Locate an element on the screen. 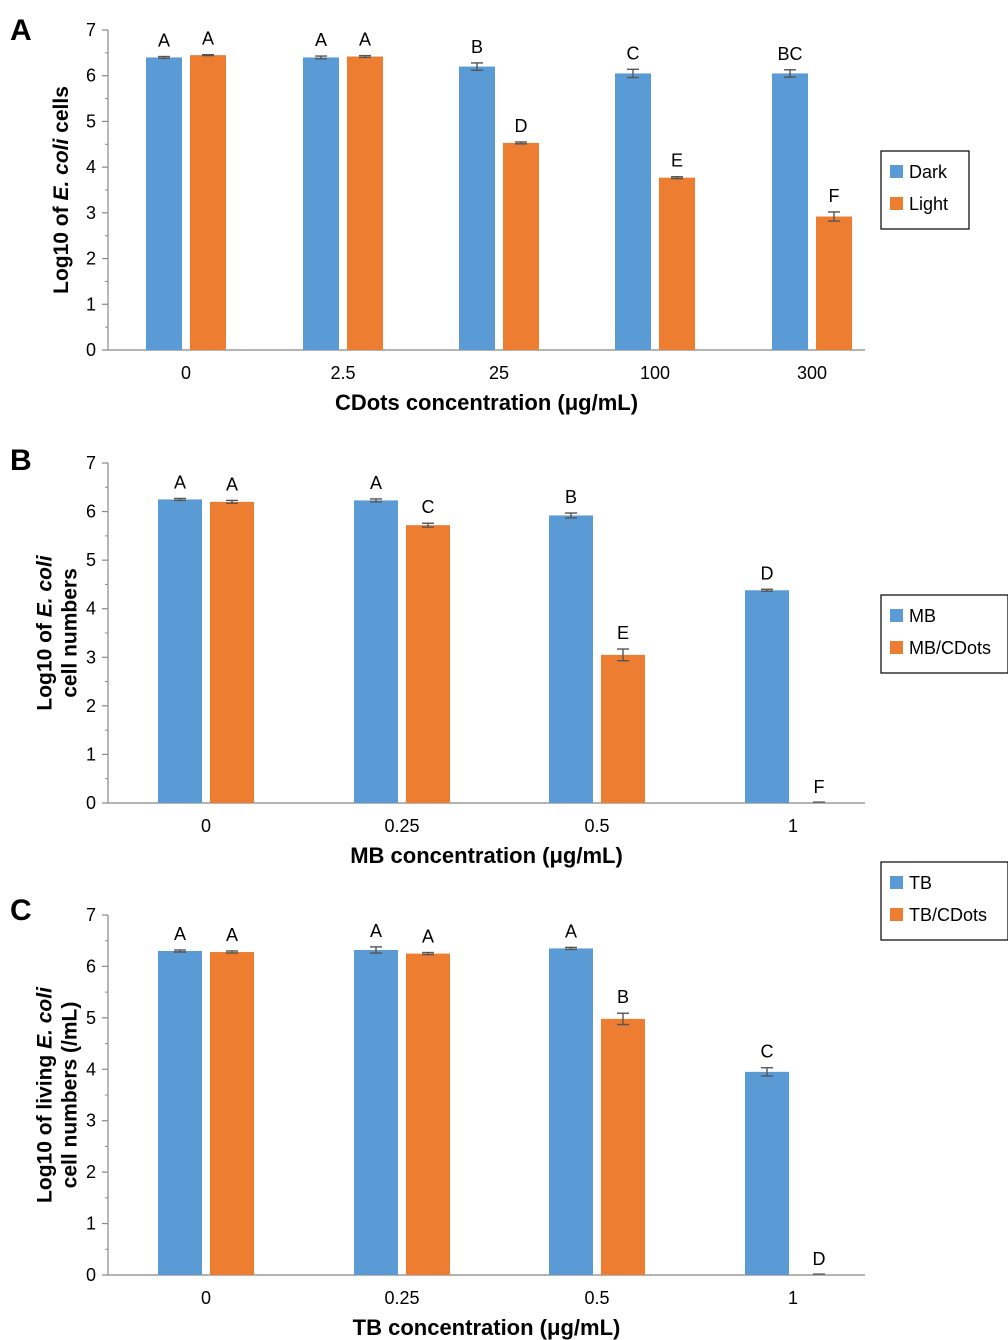 Image resolution: width=1008 pixels, height=1340 pixels. legend-label: MB is located at coordinates (922, 616).